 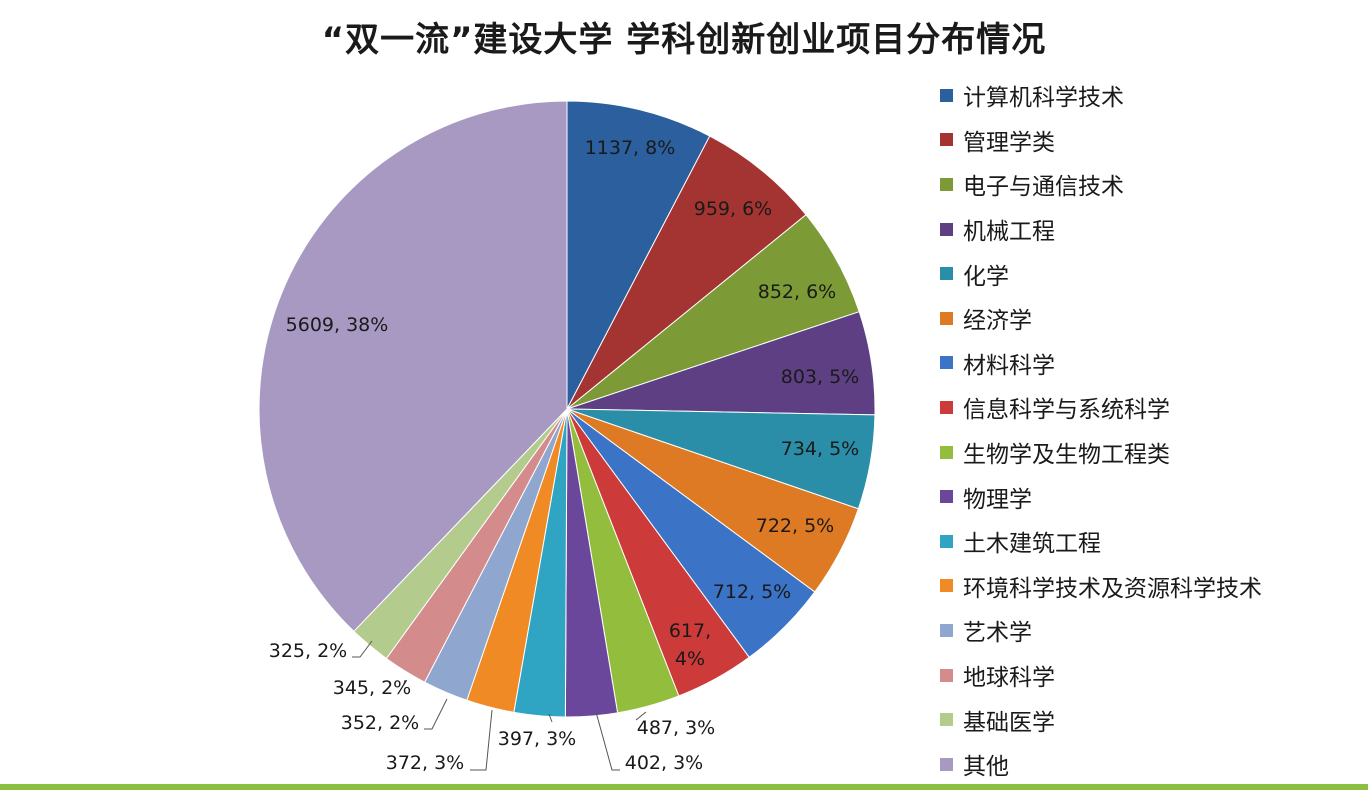 What do you see at coordinates (1101, 496) in the screenshot?
I see `legend-item: 物理学` at bounding box center [1101, 496].